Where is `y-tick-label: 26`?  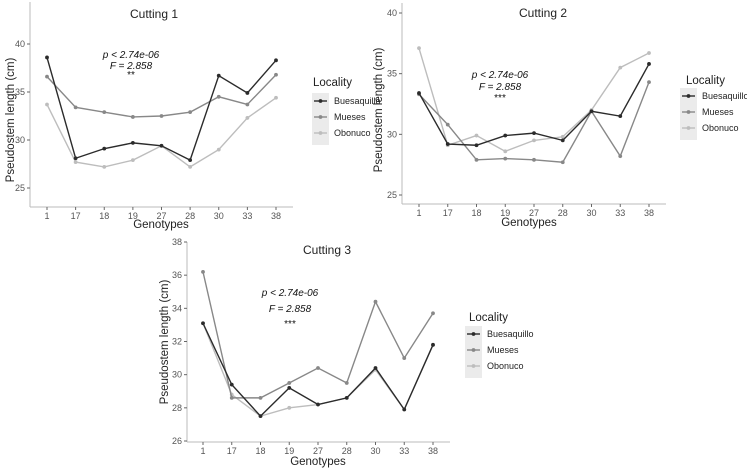 y-tick-label: 26 is located at coordinates (177, 441).